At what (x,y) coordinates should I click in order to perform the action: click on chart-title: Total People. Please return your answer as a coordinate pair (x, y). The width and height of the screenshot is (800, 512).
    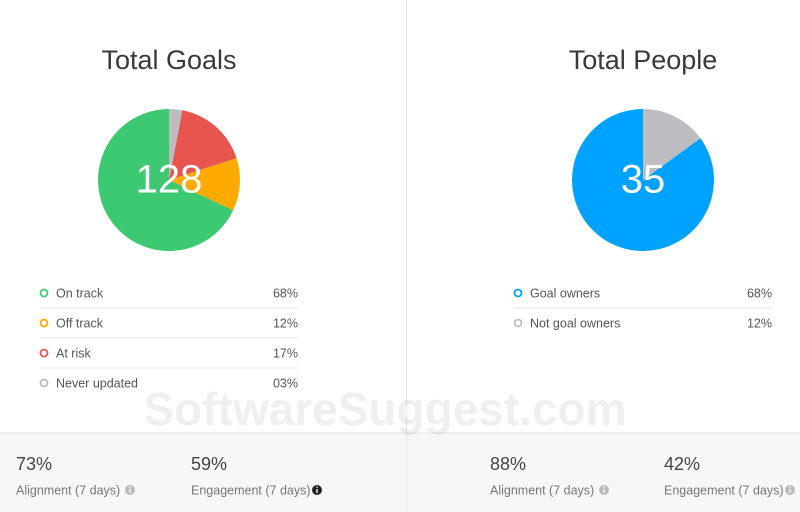
    Looking at the image, I should click on (643, 60).